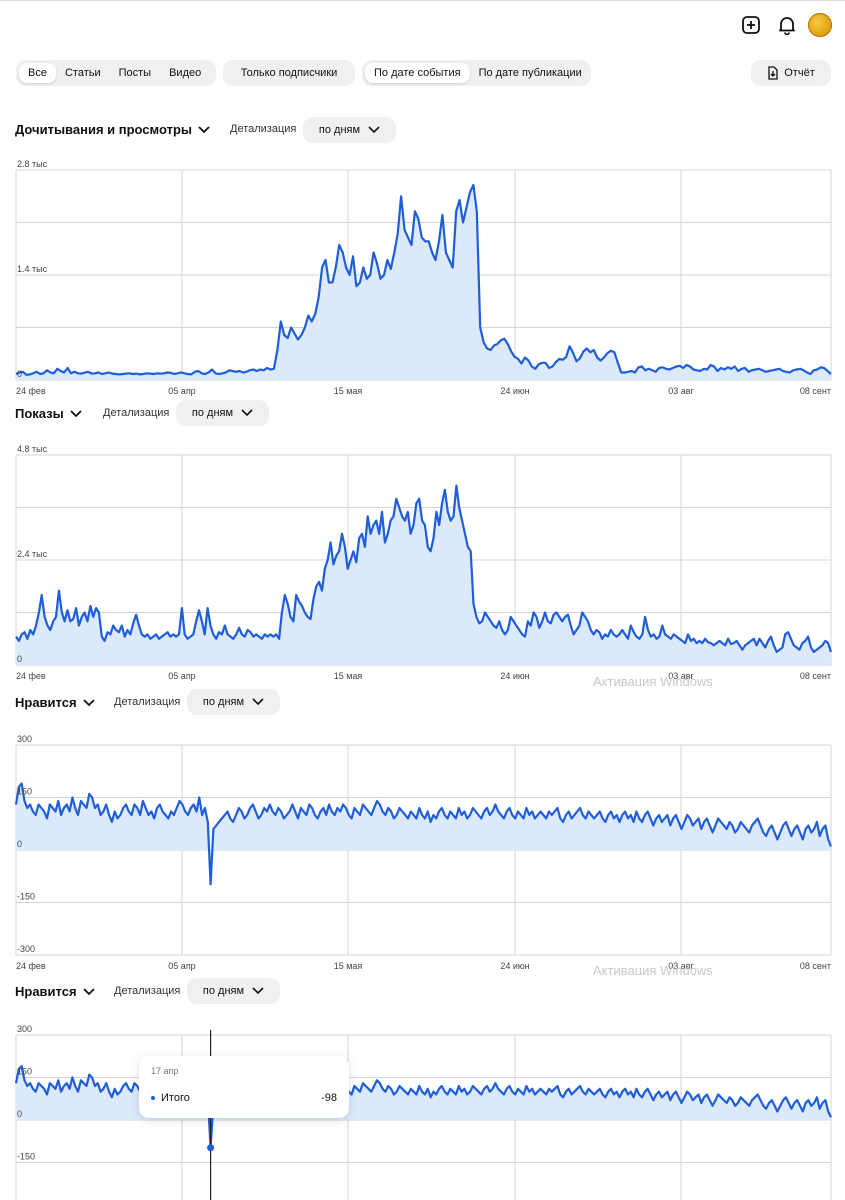 The image size is (845, 1200). I want to click on tooltip-row: Итого -98, so click(244, 1098).